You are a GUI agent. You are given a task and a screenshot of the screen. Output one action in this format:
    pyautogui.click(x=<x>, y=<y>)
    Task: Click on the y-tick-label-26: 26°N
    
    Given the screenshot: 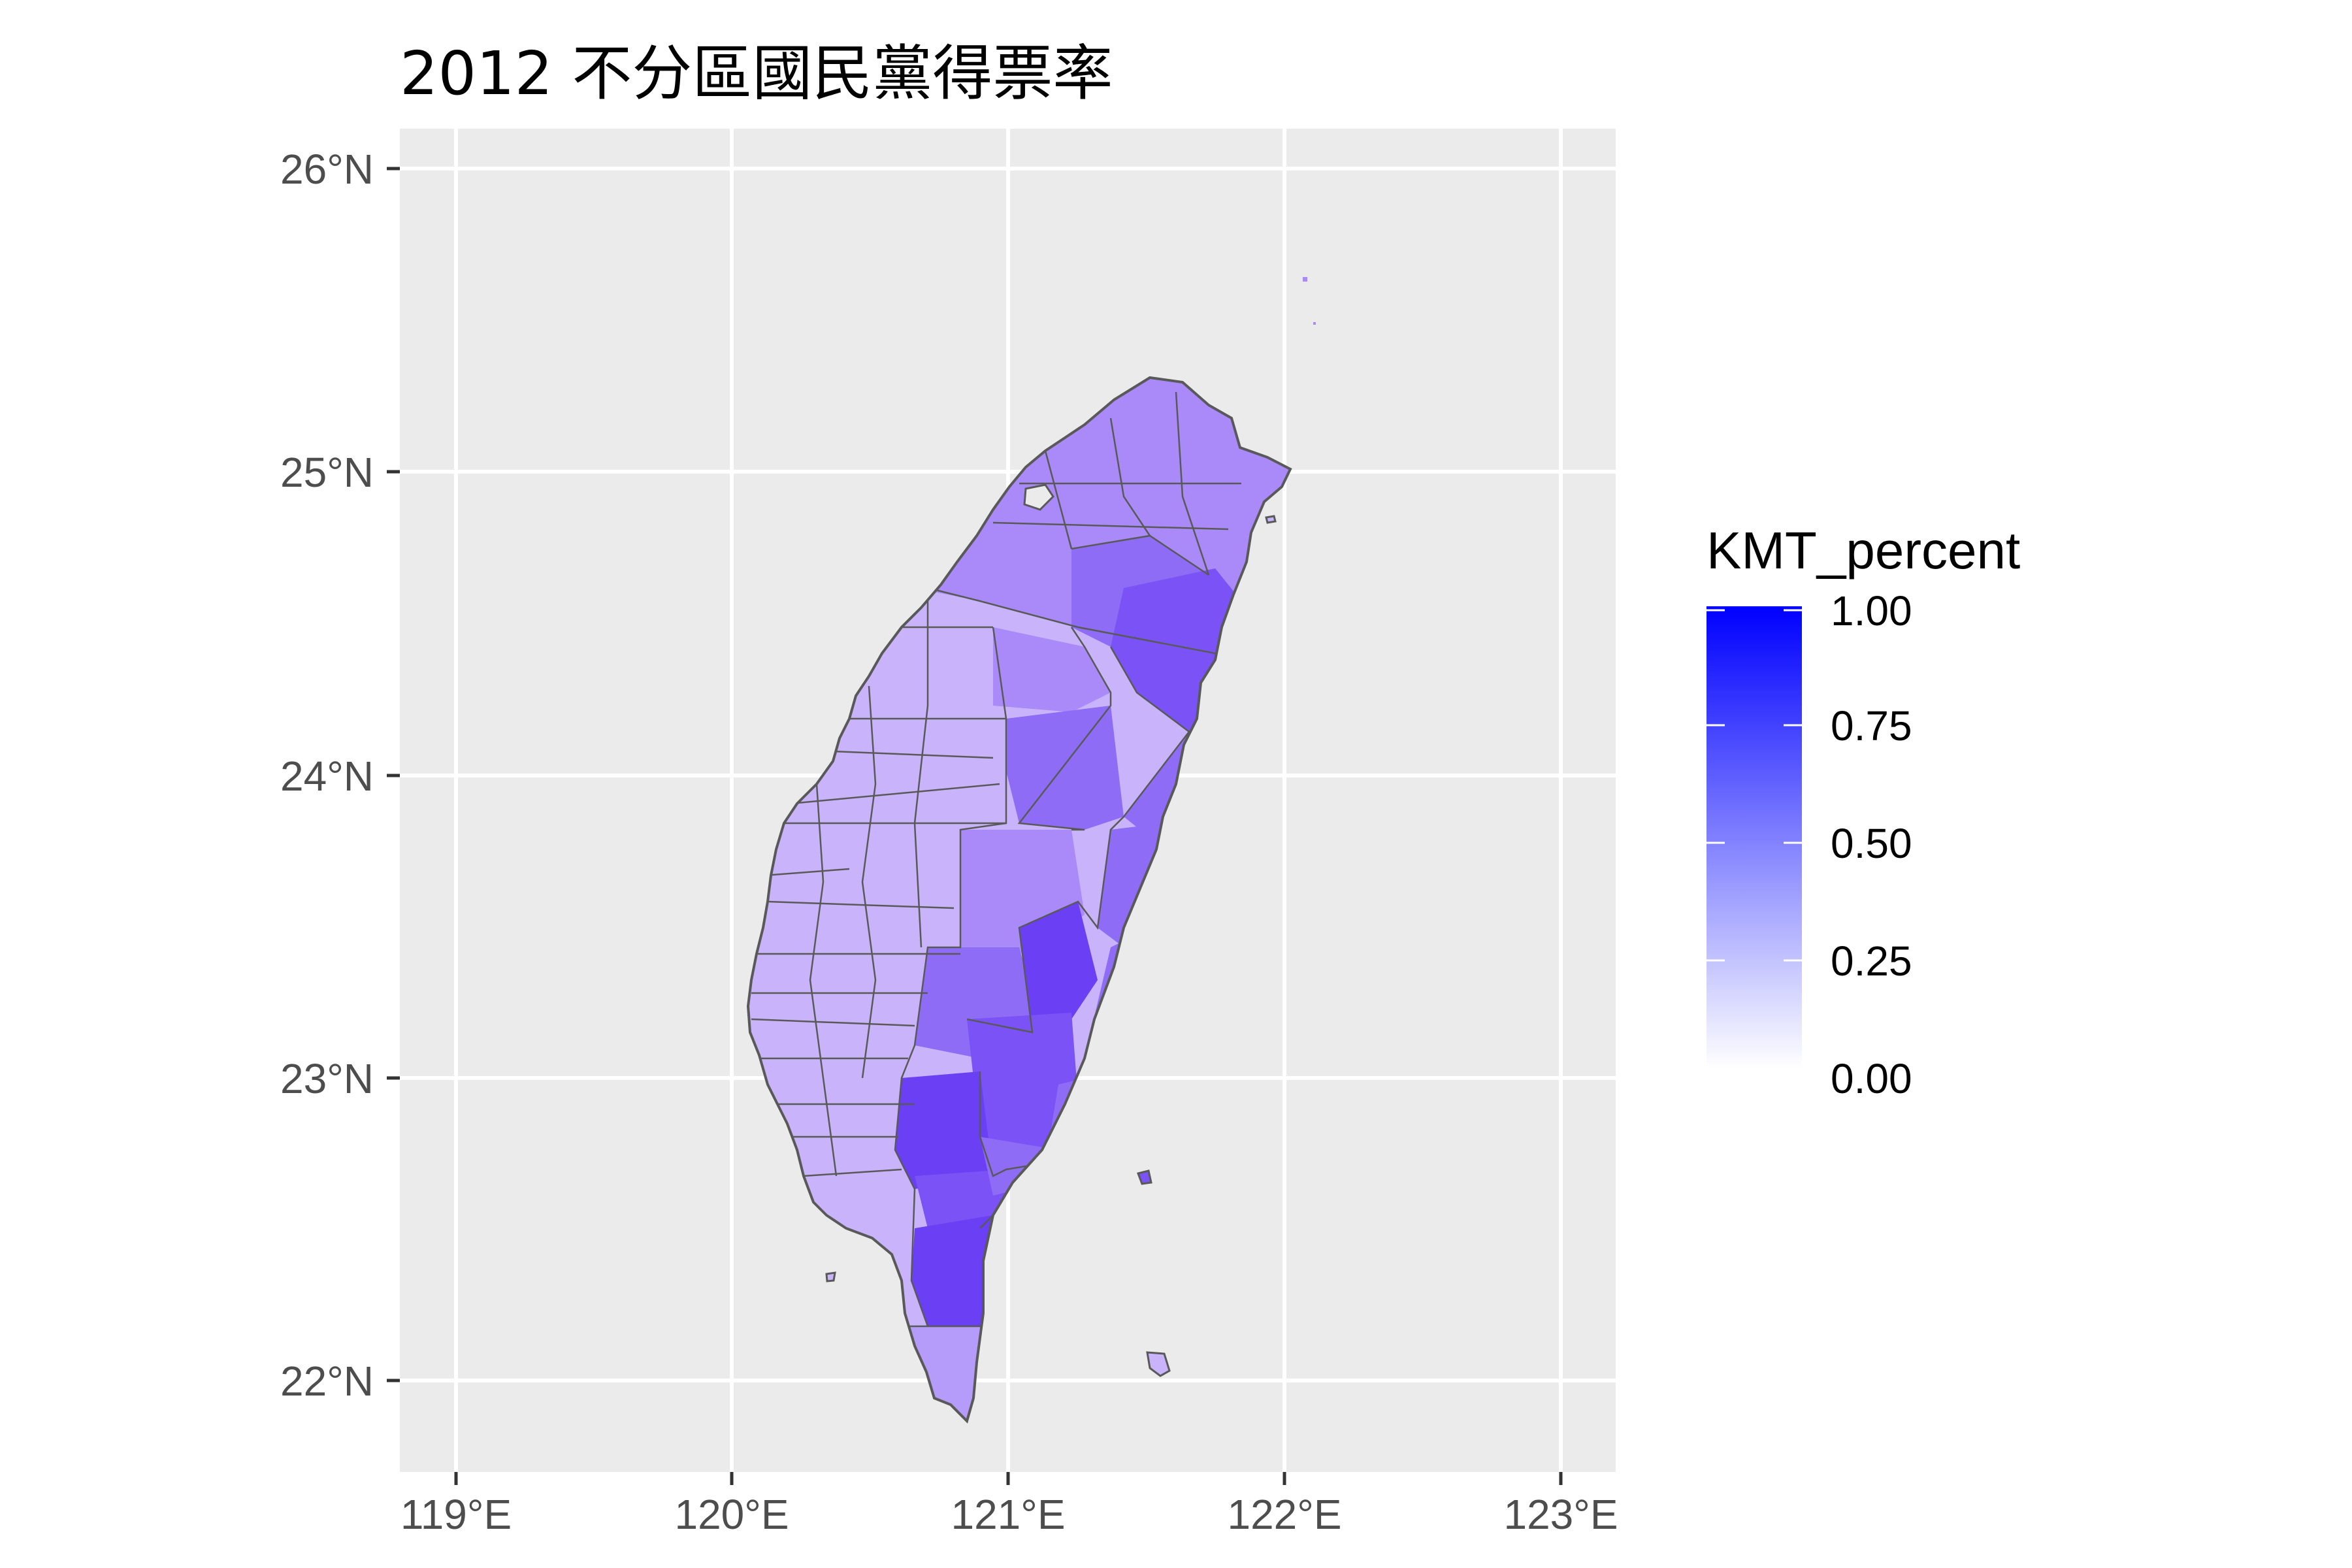 What is the action you would take?
    pyautogui.click(x=327, y=169)
    